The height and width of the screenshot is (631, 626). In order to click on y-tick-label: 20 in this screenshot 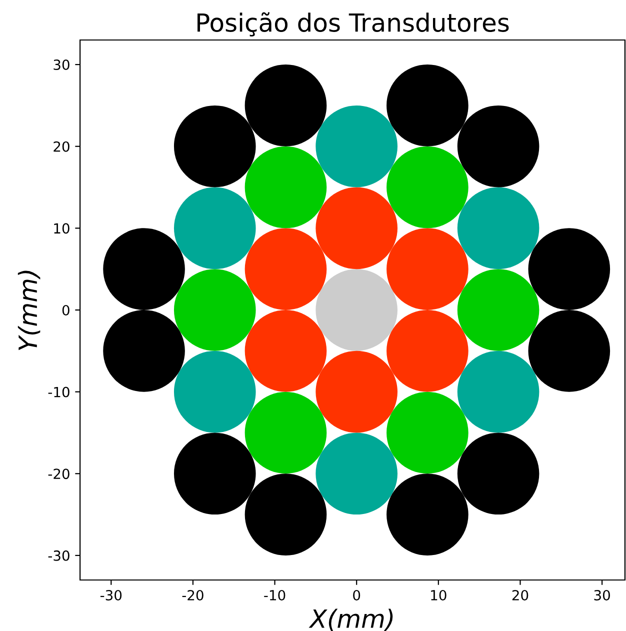, I will do `click(62, 146)`.